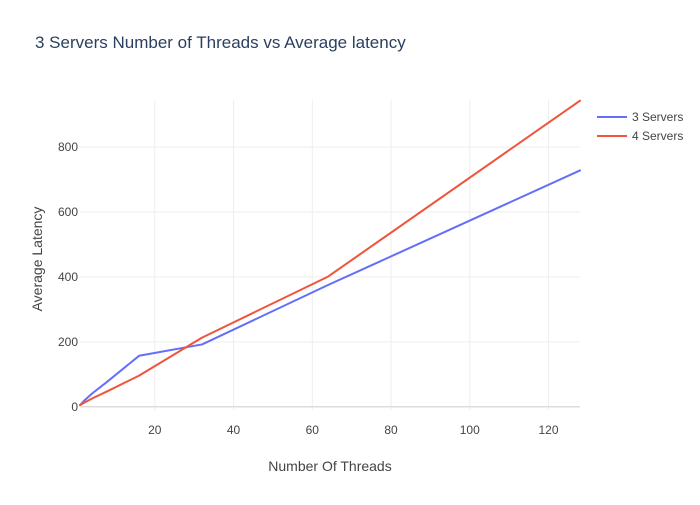 This screenshot has height=505, width=700. Describe the element at coordinates (612, 135) in the screenshot. I see `legend-swatch-4-servers` at that location.